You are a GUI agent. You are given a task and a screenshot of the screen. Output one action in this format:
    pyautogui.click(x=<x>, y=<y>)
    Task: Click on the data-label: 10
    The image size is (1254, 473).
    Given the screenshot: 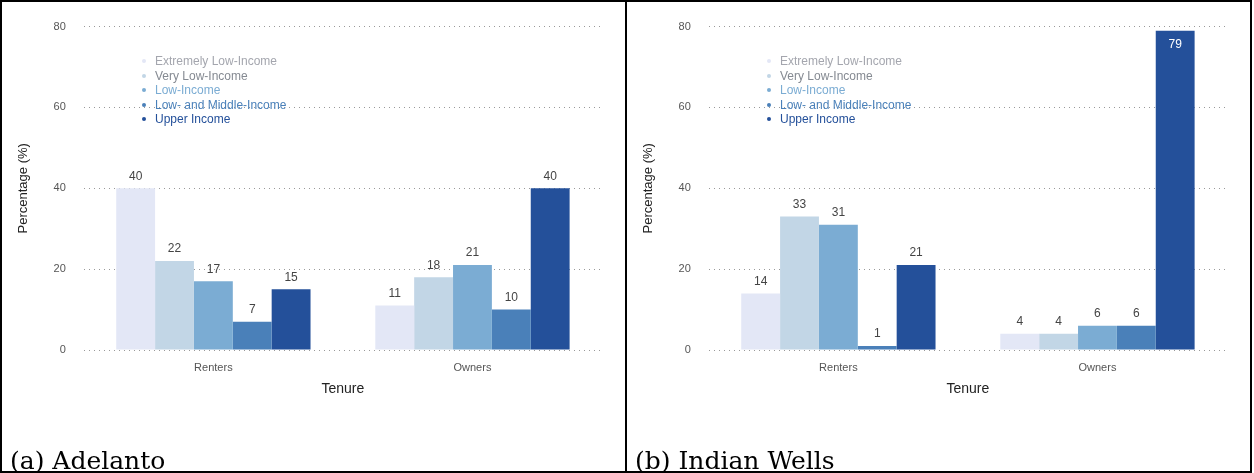 What is the action you would take?
    pyautogui.click(x=511, y=296)
    